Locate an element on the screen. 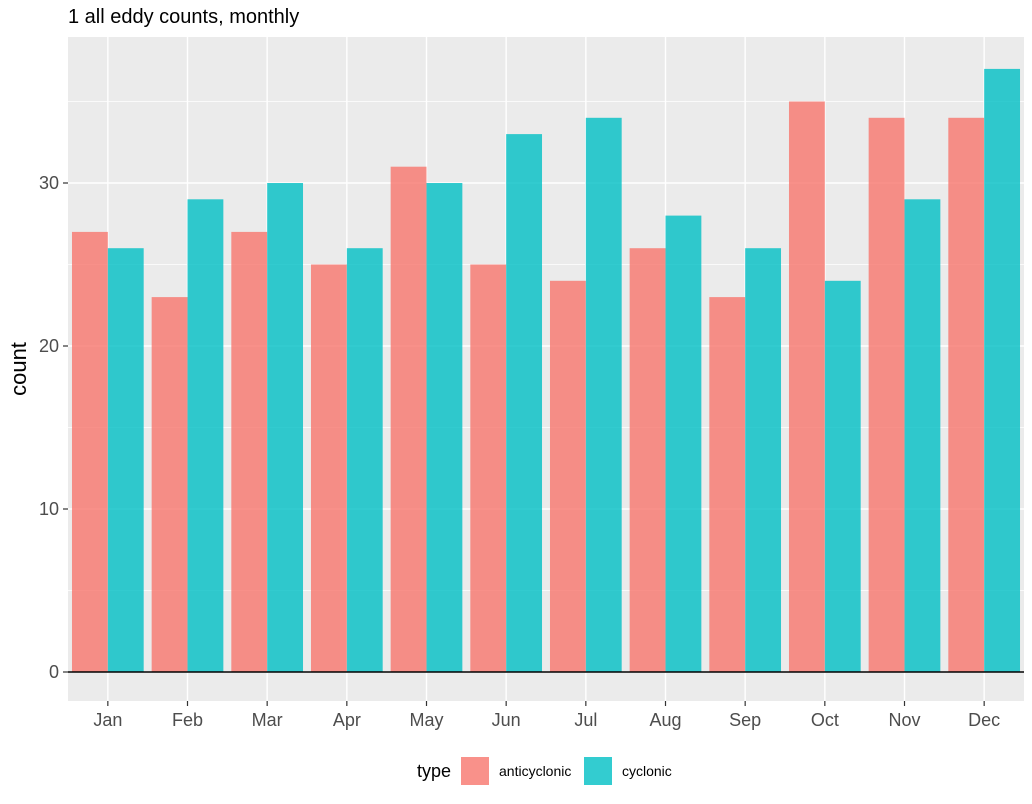  bar-cyclonic-May is located at coordinates (444, 427).